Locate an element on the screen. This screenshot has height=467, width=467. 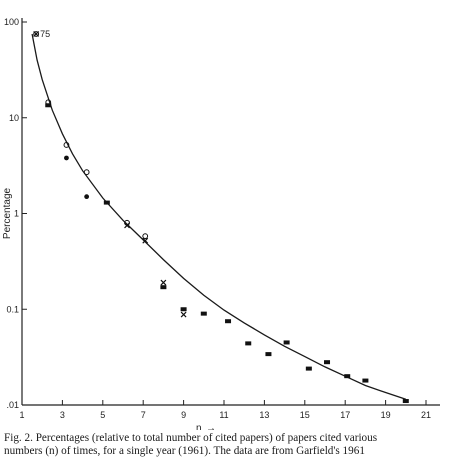
x-tick-label: 7 is located at coordinates (143, 415).